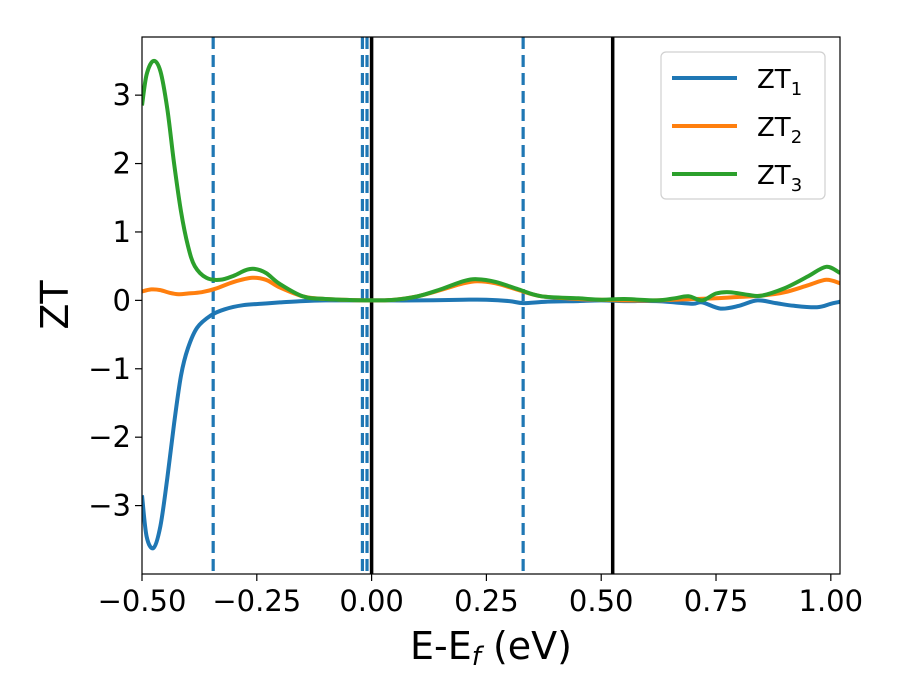  What do you see at coordinates (122, 164) in the screenshot?
I see `y-tick-label: 2` at bounding box center [122, 164].